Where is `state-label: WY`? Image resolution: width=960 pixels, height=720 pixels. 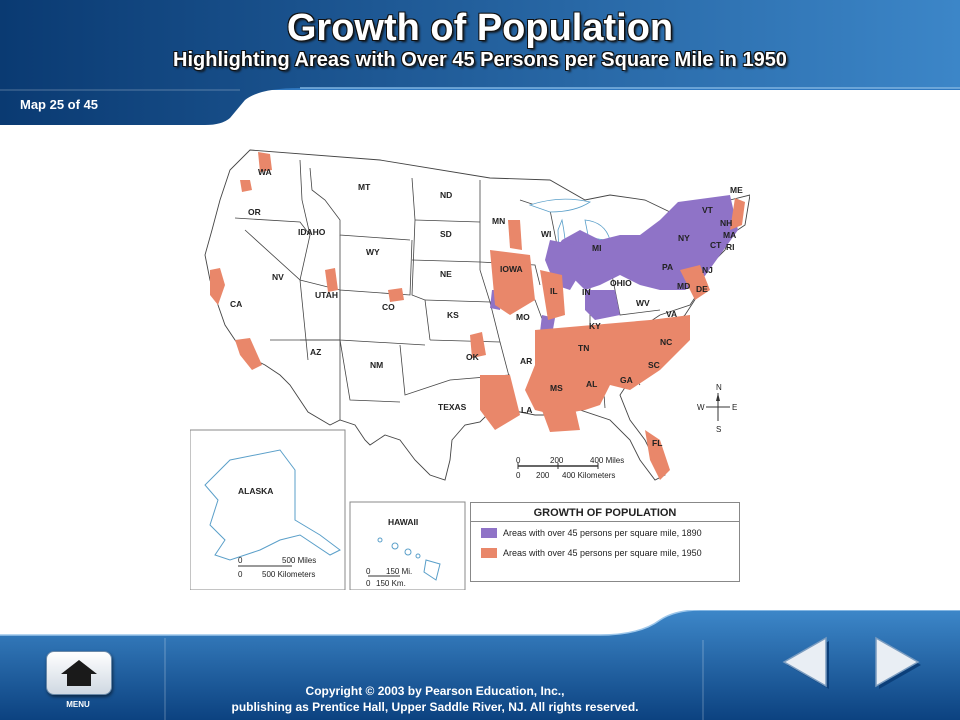
state-label: WY is located at coordinates (373, 252).